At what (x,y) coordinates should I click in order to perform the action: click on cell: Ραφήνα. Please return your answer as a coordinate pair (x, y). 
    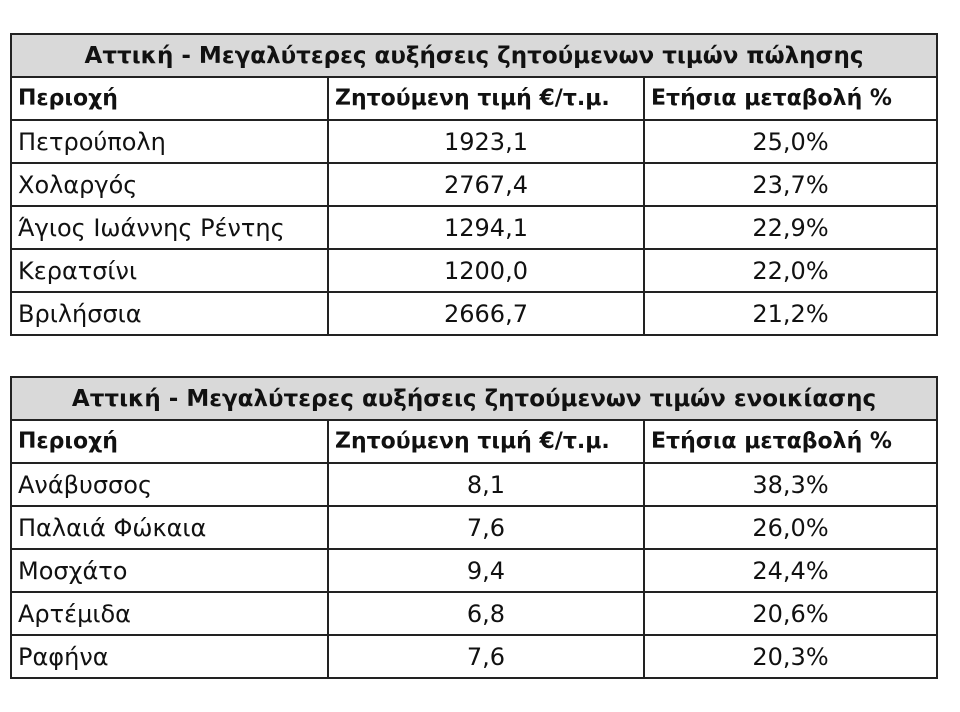
    Looking at the image, I should click on (169, 656).